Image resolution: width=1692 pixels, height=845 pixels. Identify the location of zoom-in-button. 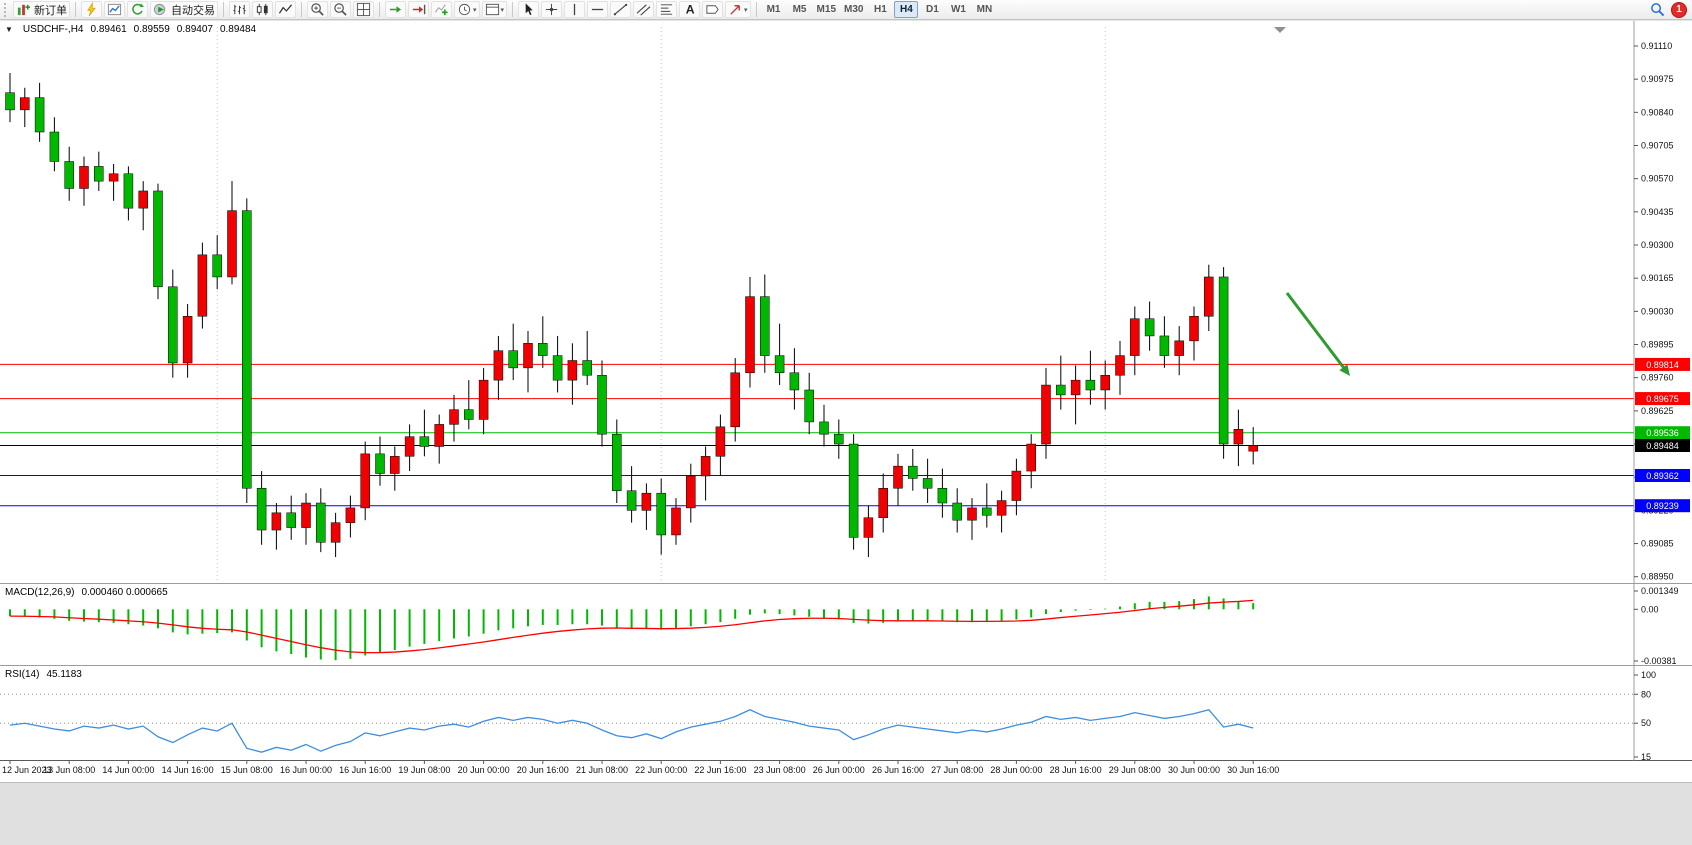
(317, 9).